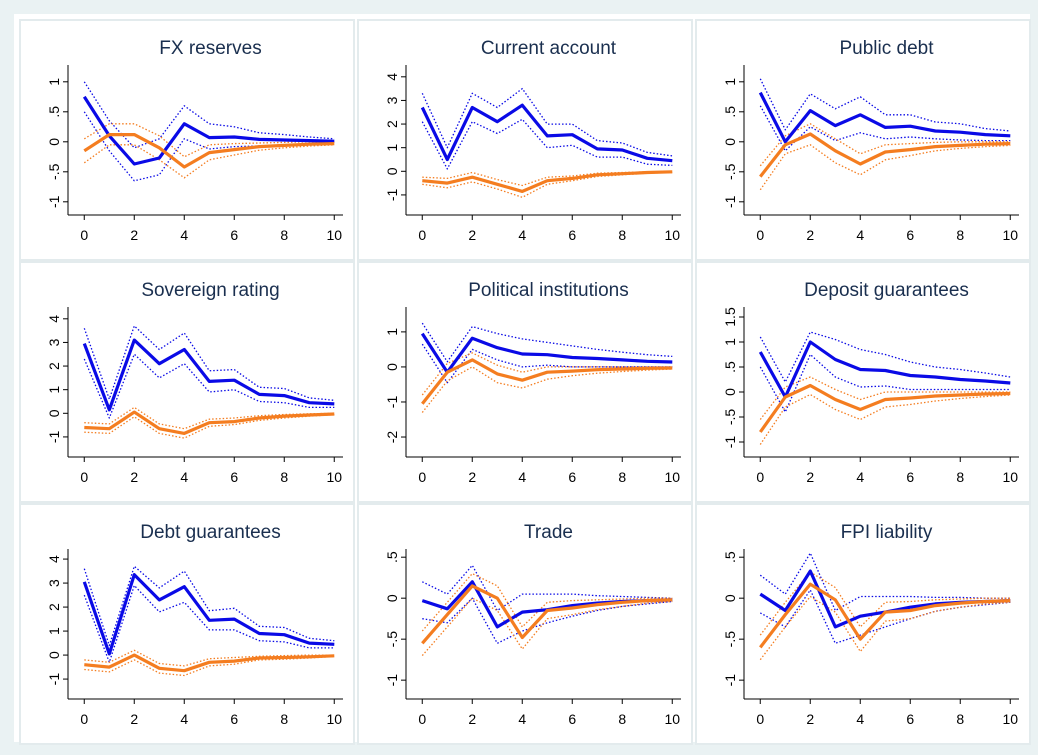 This screenshot has width=1038, height=755. Describe the element at coordinates (886, 48) in the screenshot. I see `panel-title: Public debt` at that location.